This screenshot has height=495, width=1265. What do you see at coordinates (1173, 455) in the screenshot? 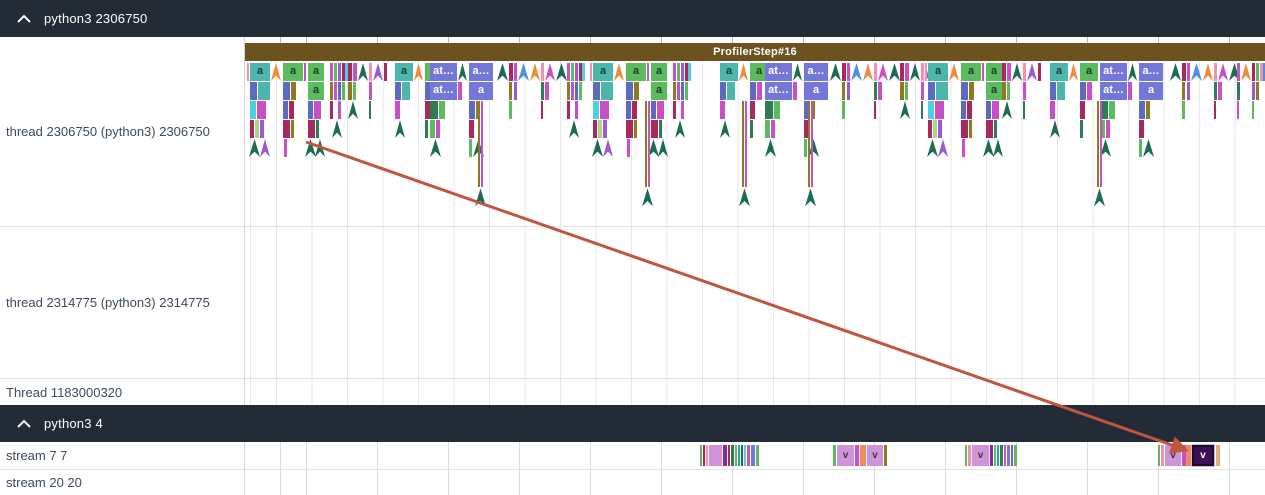
I see `kernel-span: v` at bounding box center [1173, 455].